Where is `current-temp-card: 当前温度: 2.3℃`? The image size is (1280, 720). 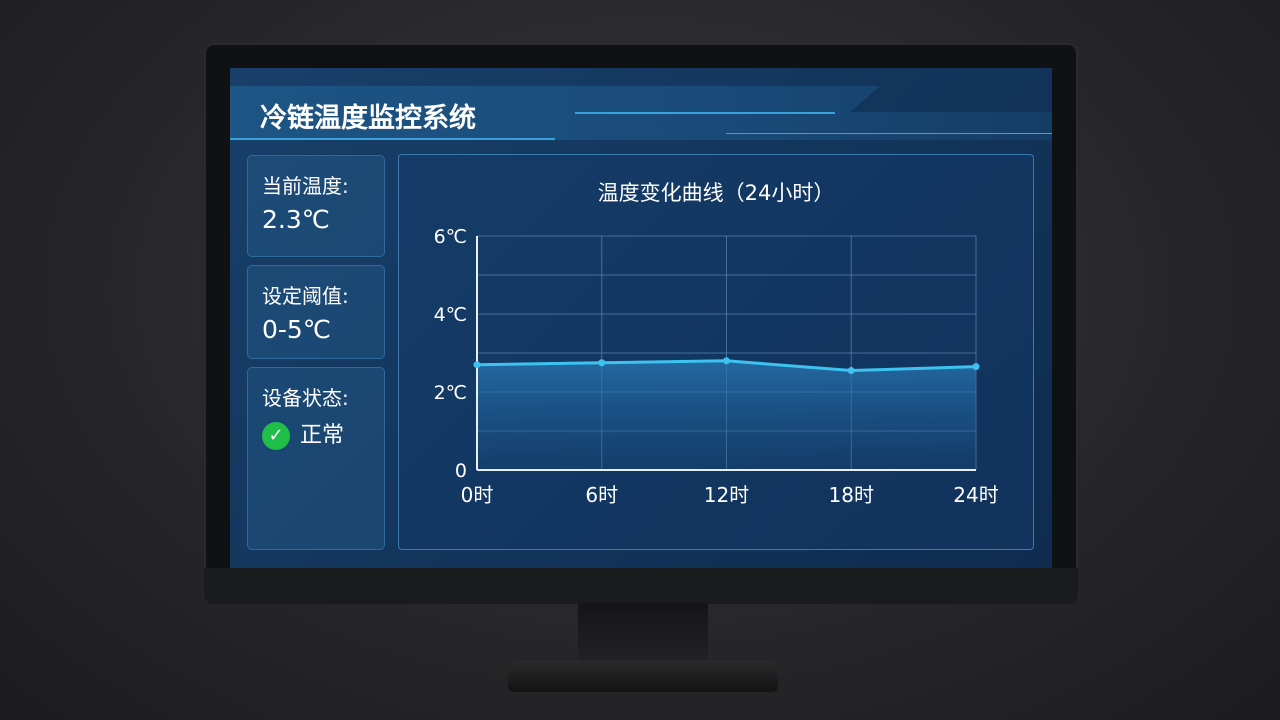 current-temp-card: 当前温度: 2.3℃ is located at coordinates (316, 206).